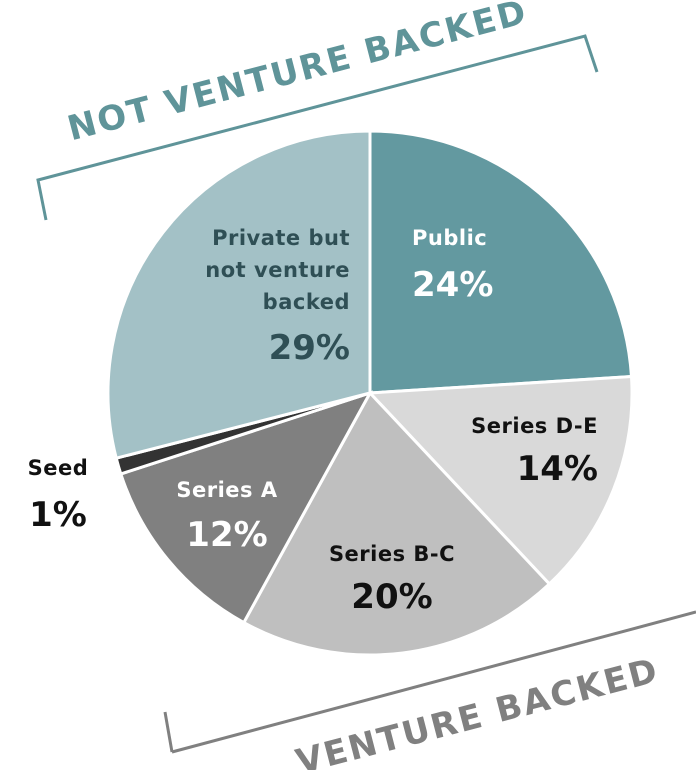 The height and width of the screenshot is (770, 696). I want to click on value-label: 14%, so click(557, 469).